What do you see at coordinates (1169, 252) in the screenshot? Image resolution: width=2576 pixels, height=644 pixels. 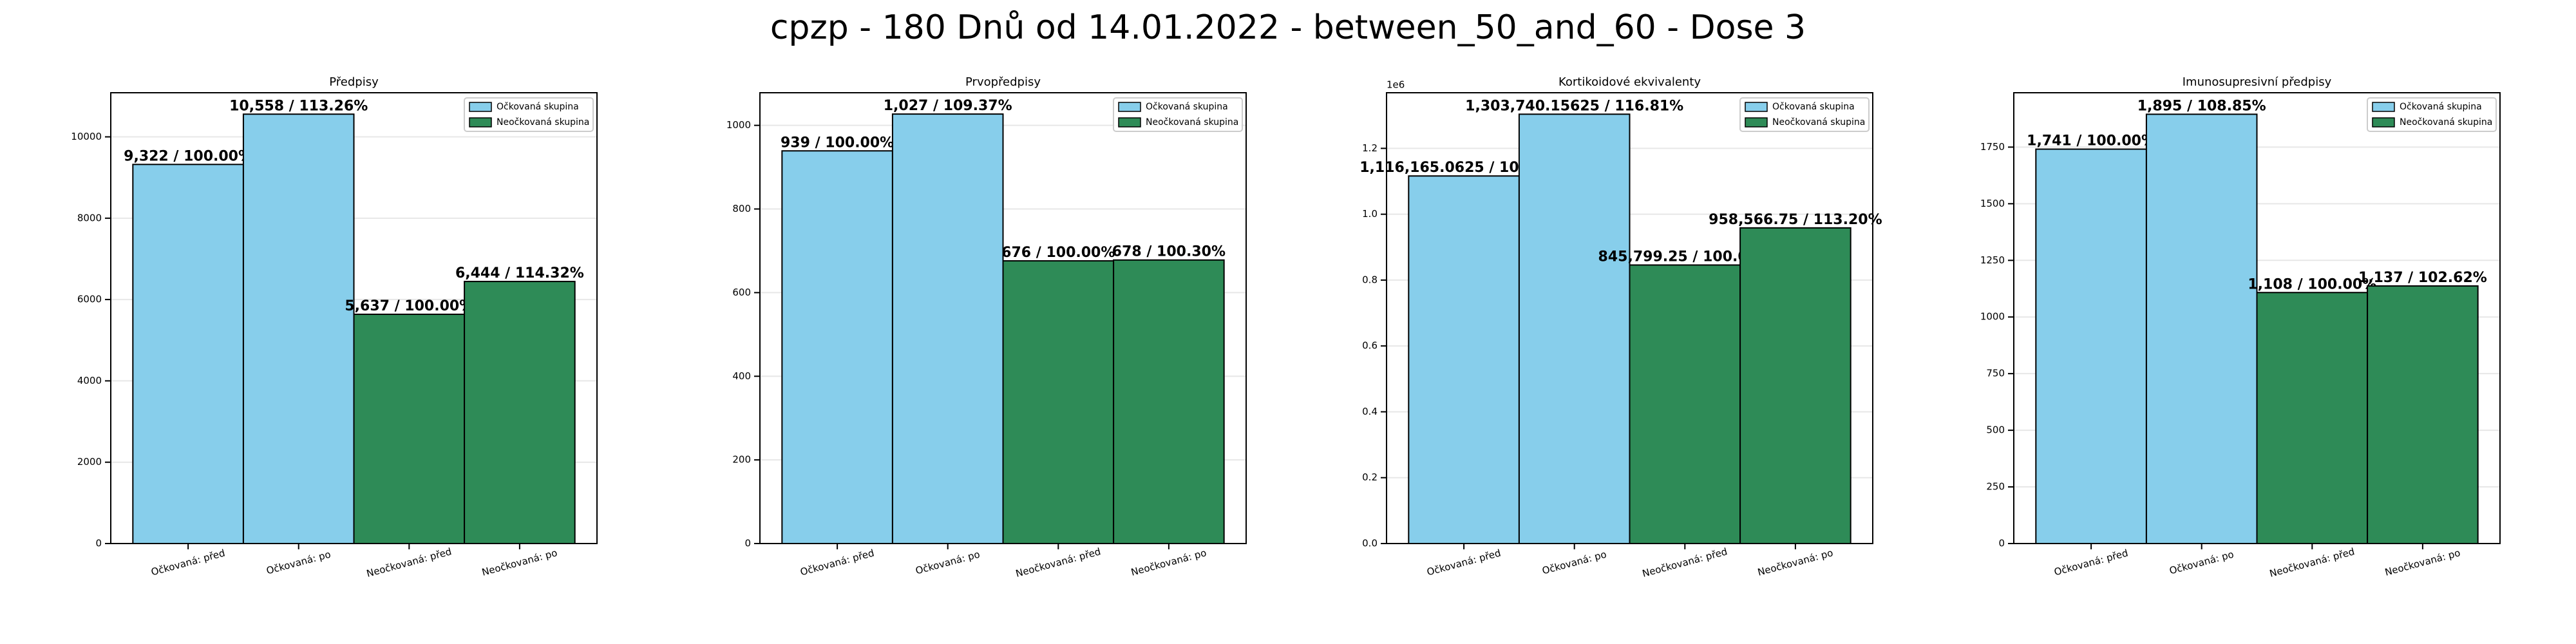 I see `value-label: 678 / 100.30%` at bounding box center [1169, 252].